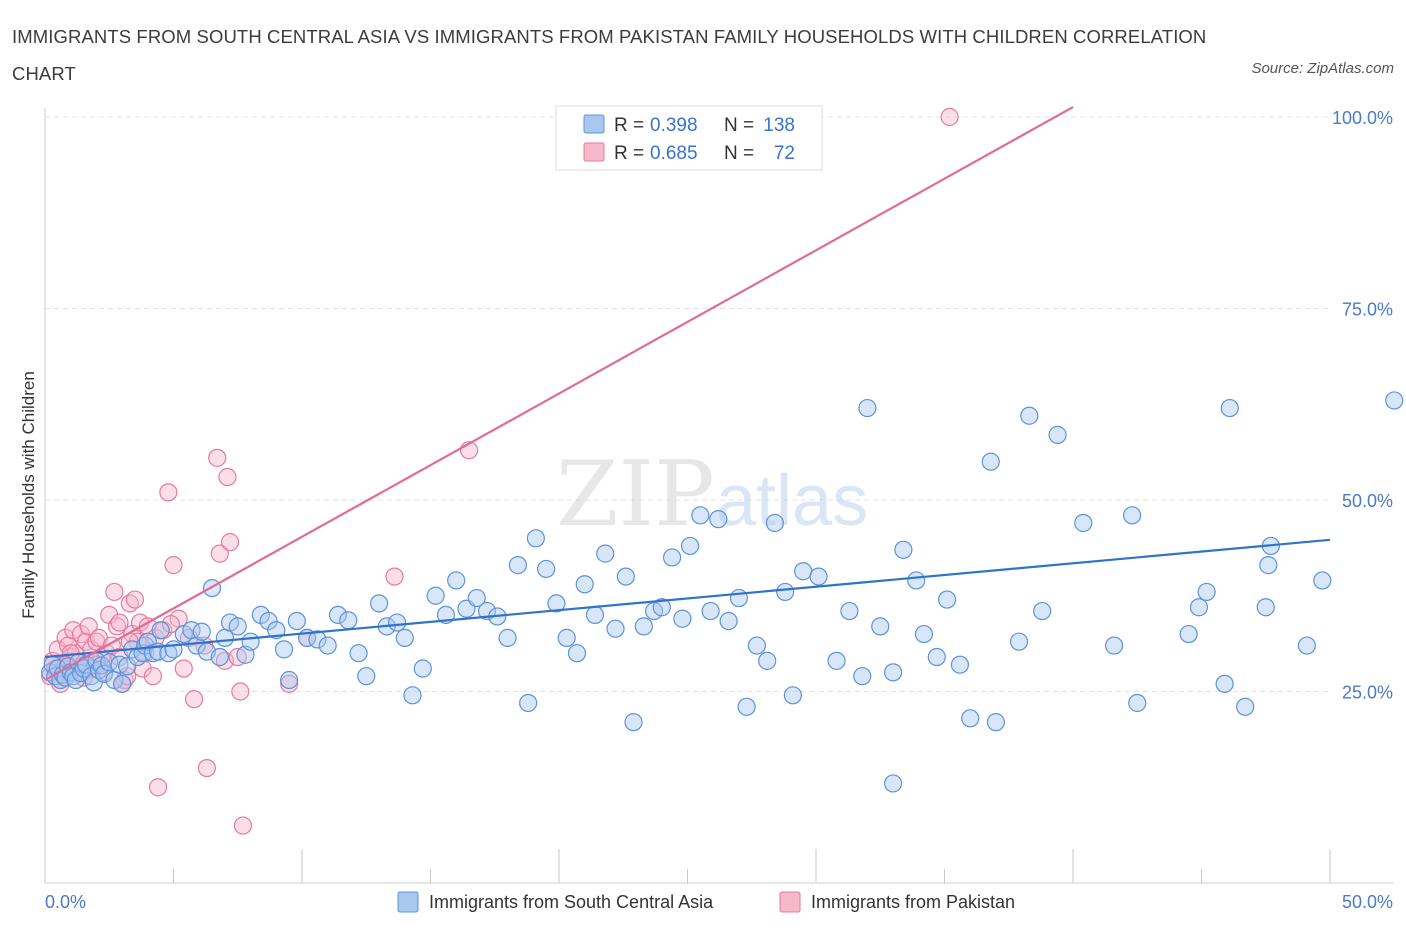  I want to click on legend-n-label-1: N =, so click(739, 125).